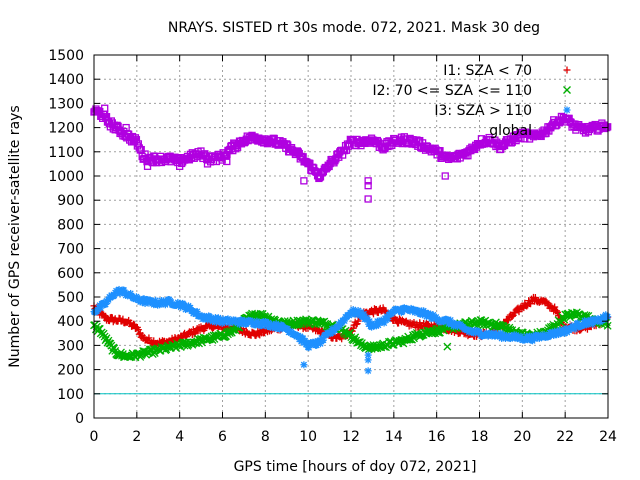  Describe the element at coordinates (136, 437) in the screenshot. I see `x-tick-label: 2` at that location.